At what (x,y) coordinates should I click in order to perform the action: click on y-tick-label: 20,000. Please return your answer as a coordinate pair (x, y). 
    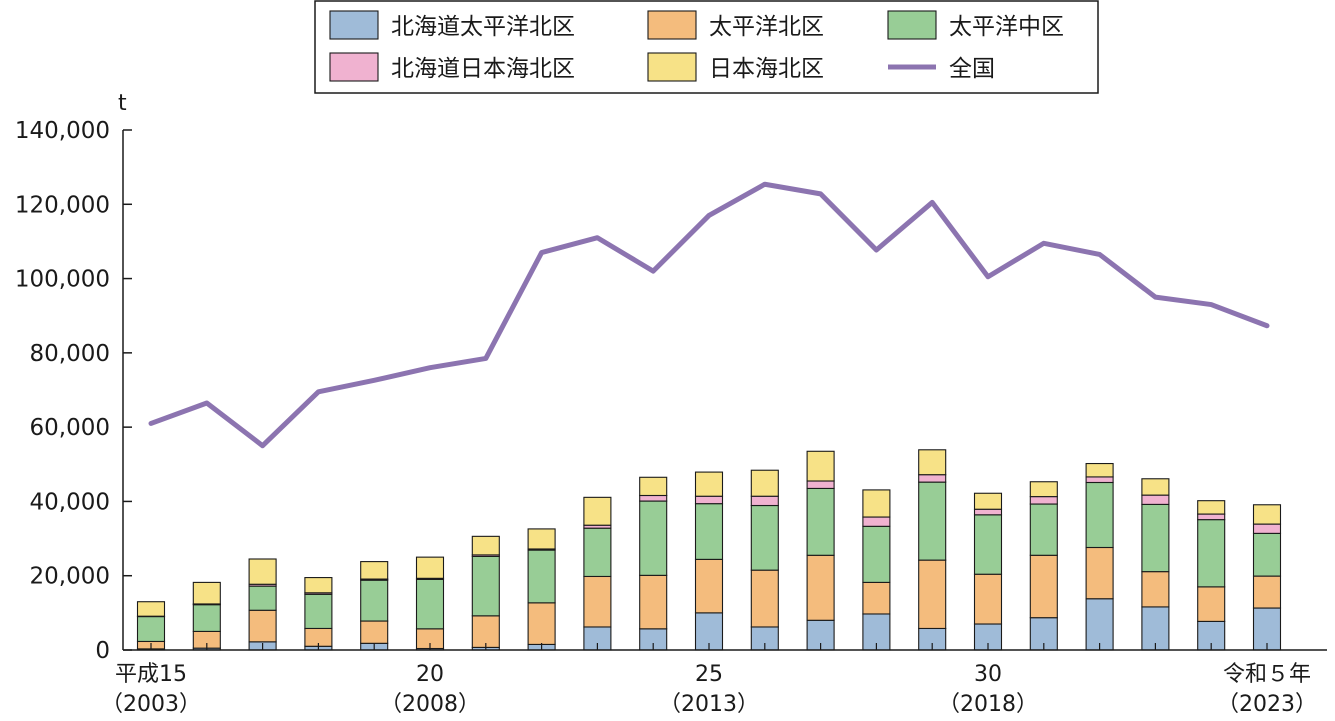
    Looking at the image, I should click on (70, 577).